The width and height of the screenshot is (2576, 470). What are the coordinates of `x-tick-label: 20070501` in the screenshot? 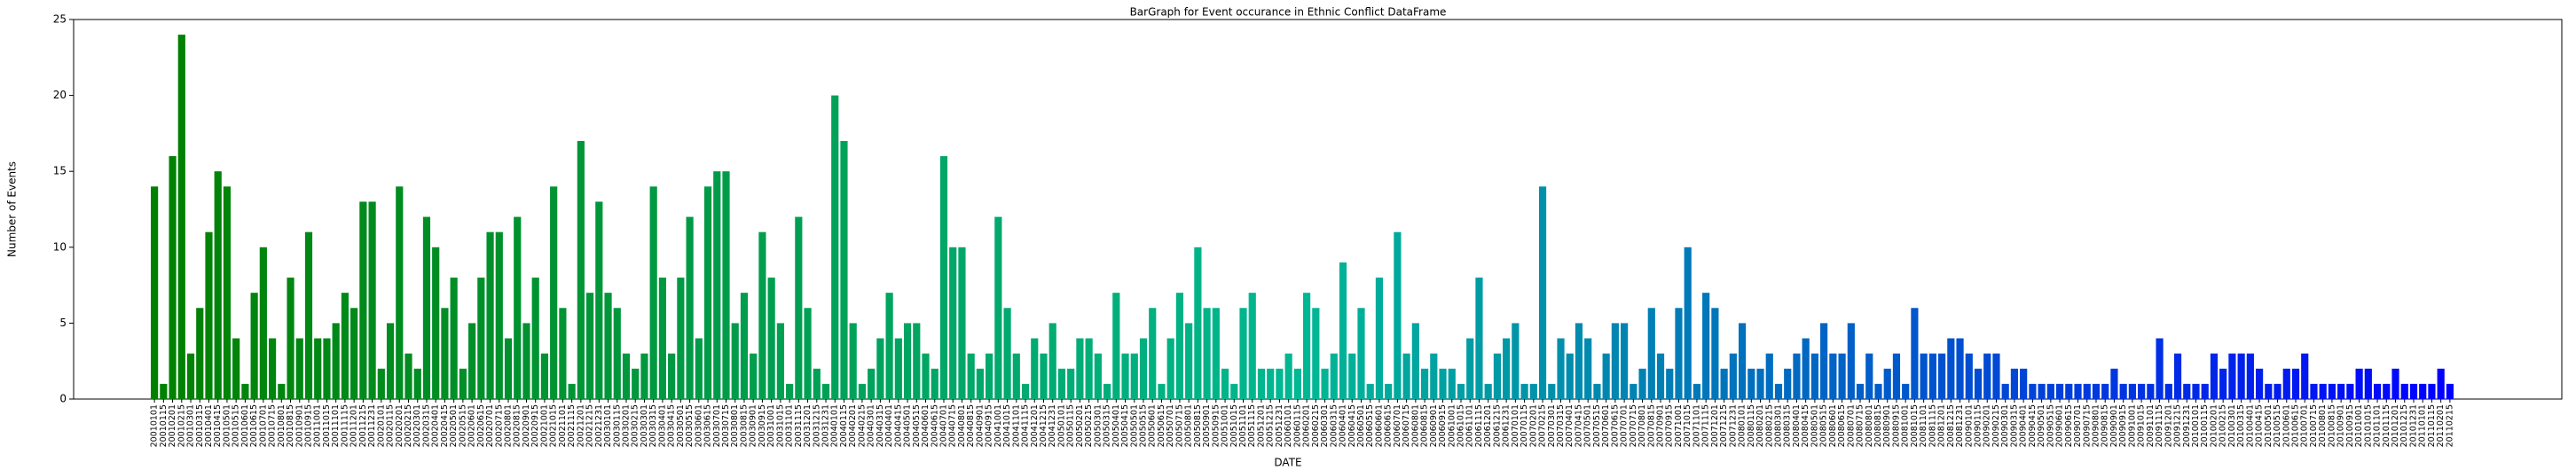 It's located at (1588, 425).